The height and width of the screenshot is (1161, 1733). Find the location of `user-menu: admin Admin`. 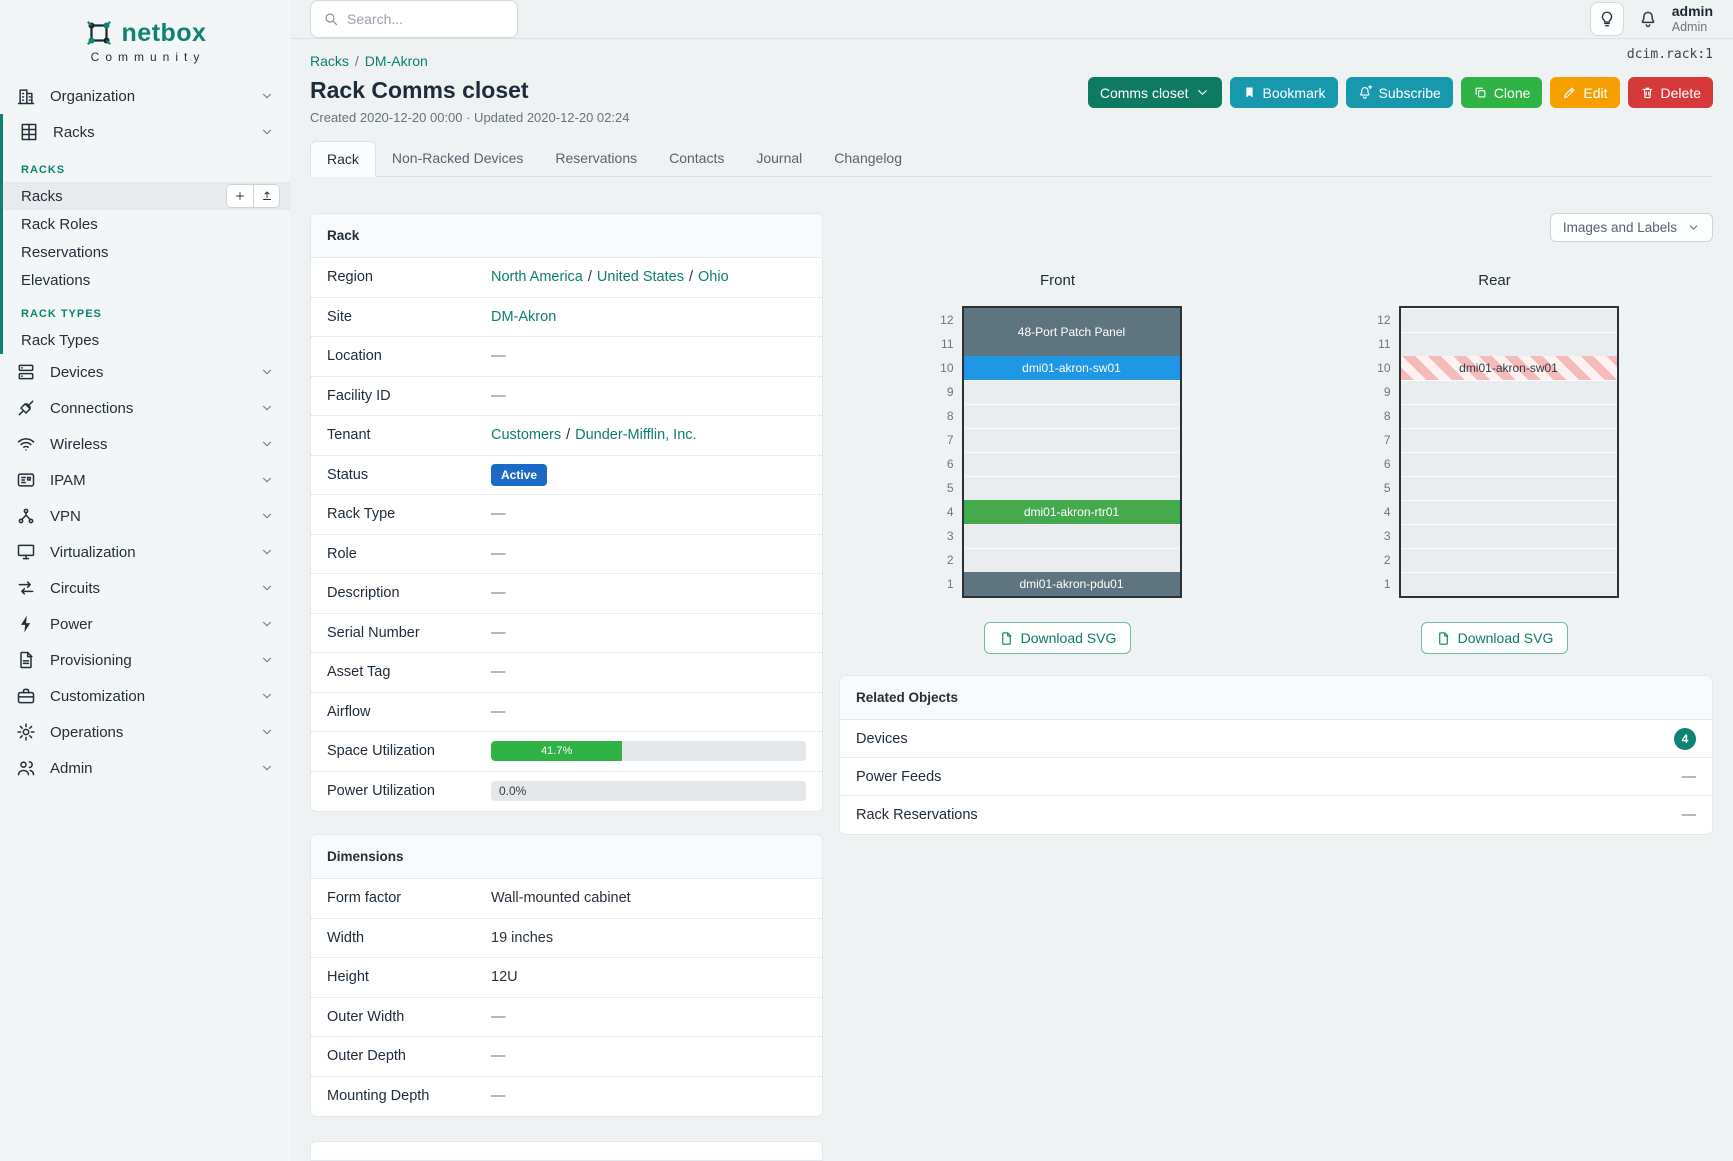

user-menu: admin Admin is located at coordinates (1692, 19).